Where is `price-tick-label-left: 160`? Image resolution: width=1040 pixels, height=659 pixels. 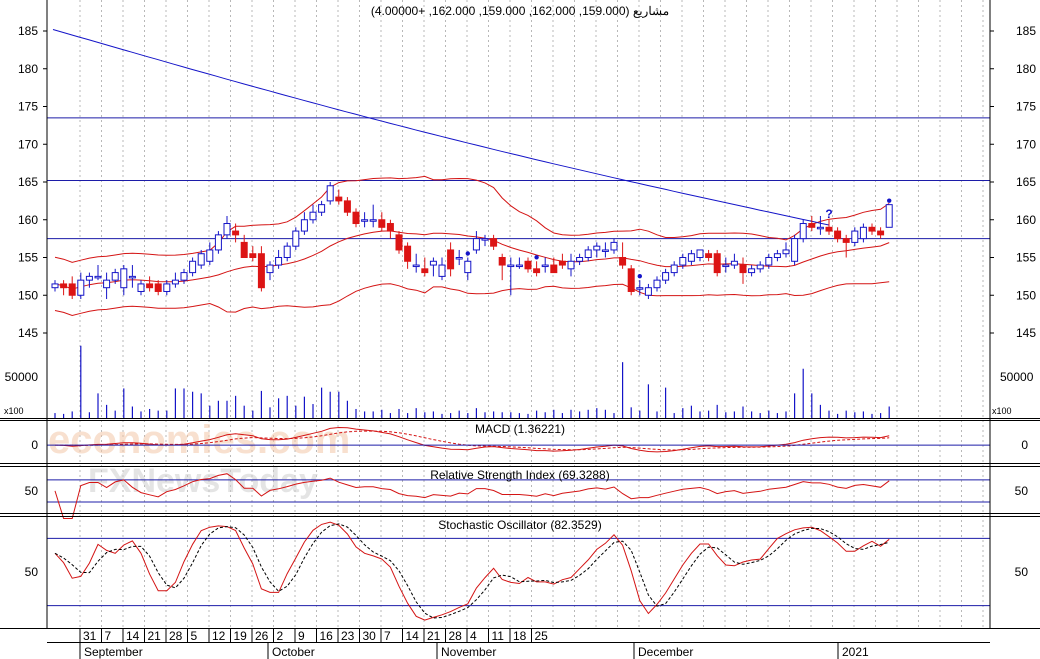 price-tick-label-left: 160 is located at coordinates (28, 220).